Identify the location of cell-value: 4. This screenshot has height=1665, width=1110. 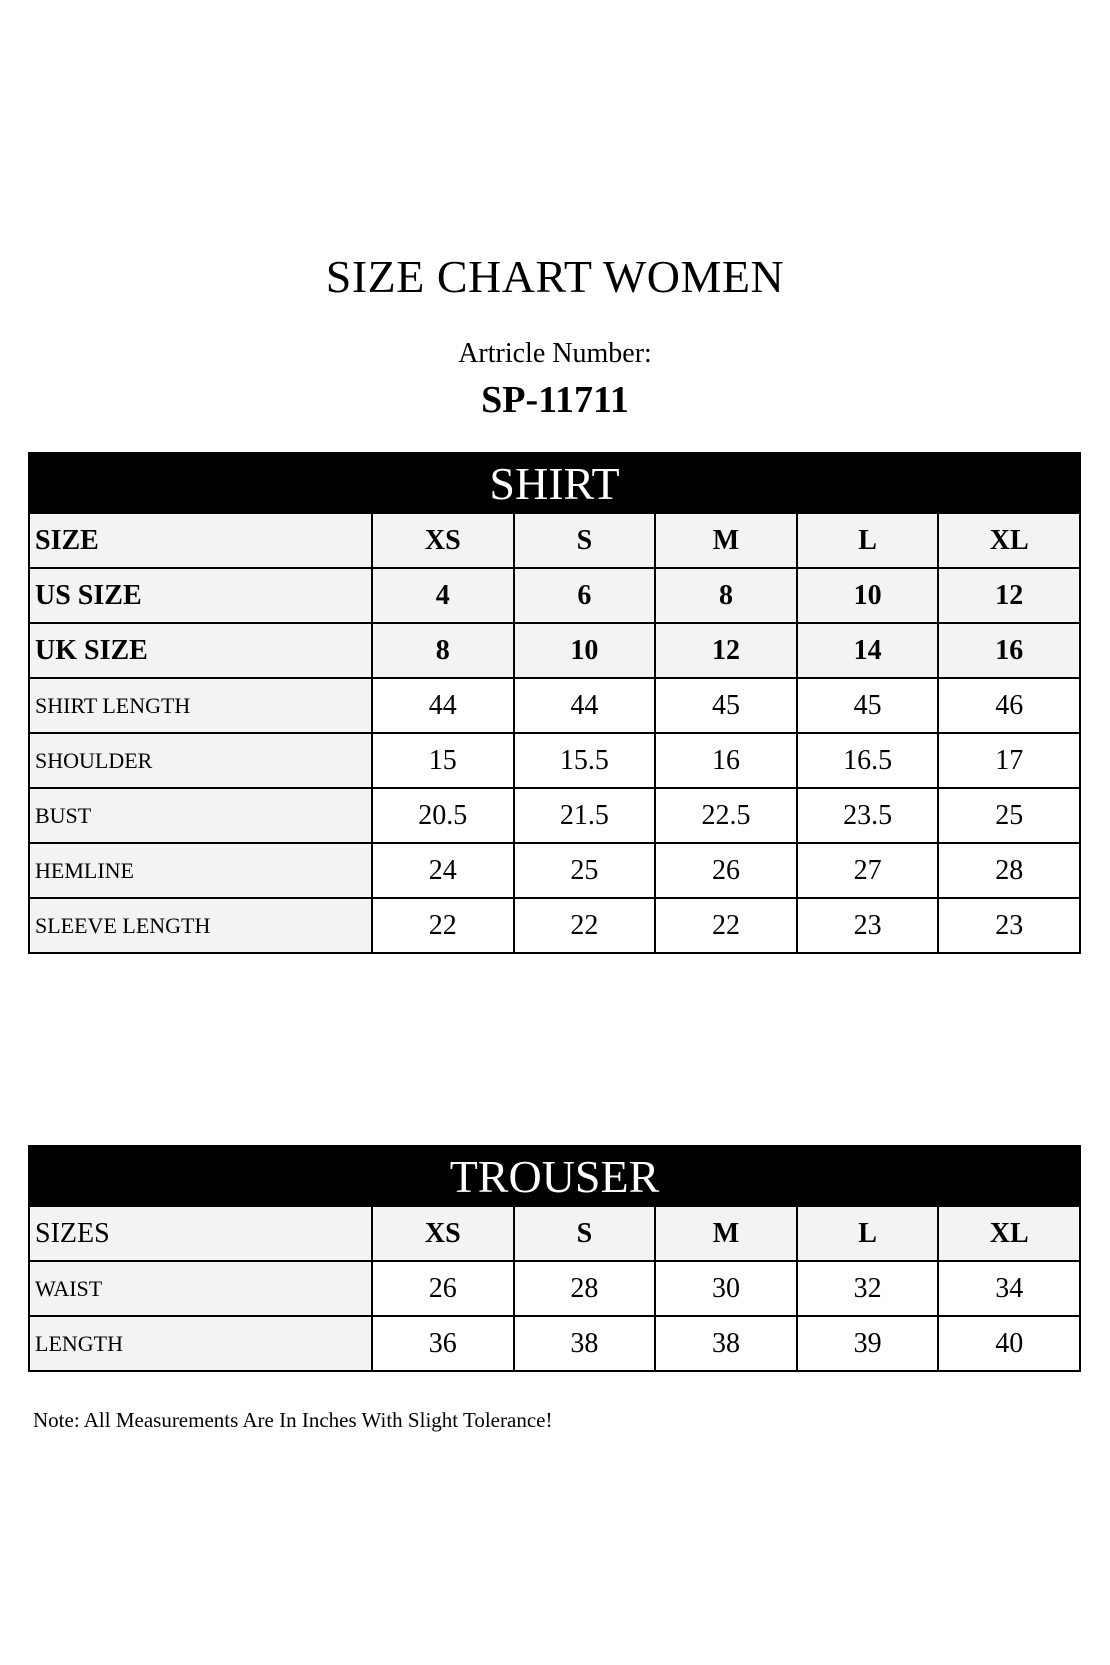
(443, 595).